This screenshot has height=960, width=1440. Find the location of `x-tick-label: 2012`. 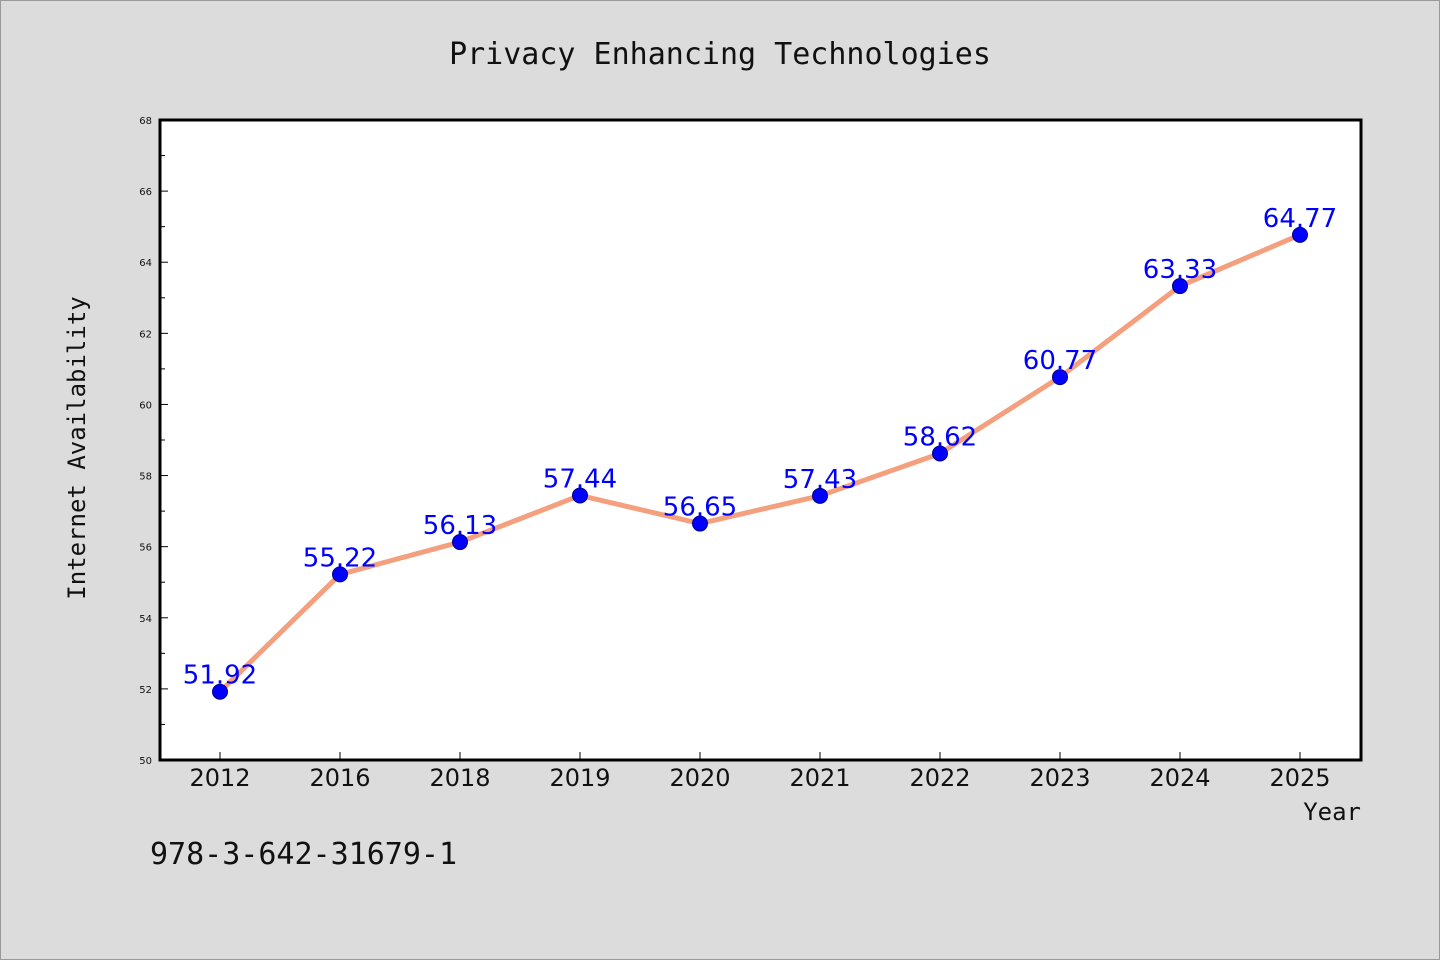

x-tick-label: 2012 is located at coordinates (219, 778).